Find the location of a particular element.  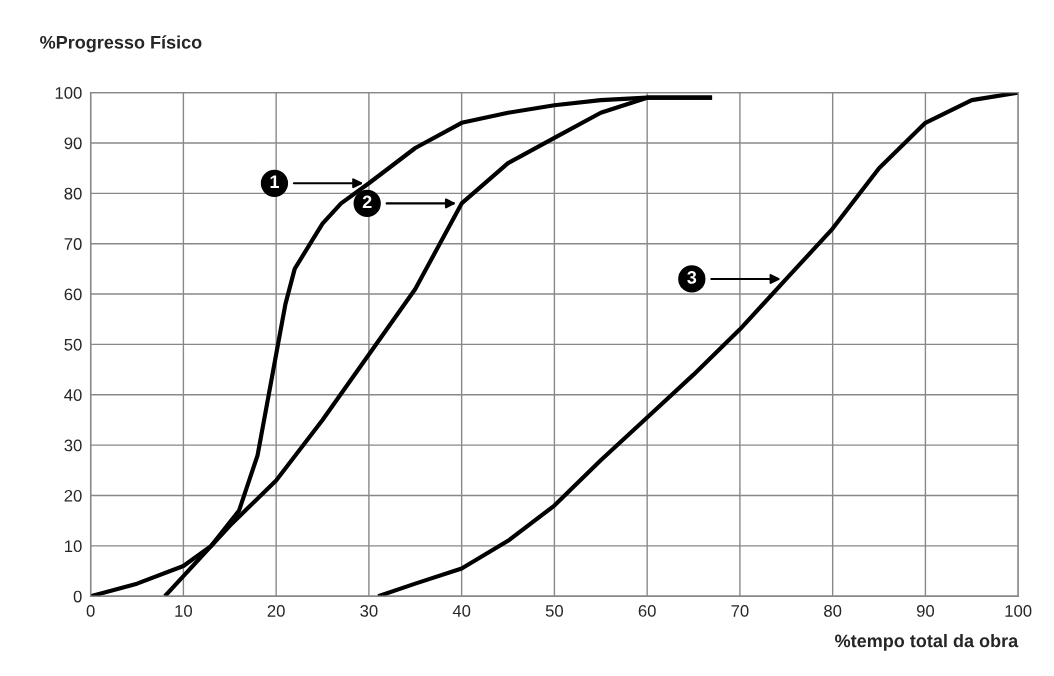

y-tick-label: 60 is located at coordinates (73, 294).